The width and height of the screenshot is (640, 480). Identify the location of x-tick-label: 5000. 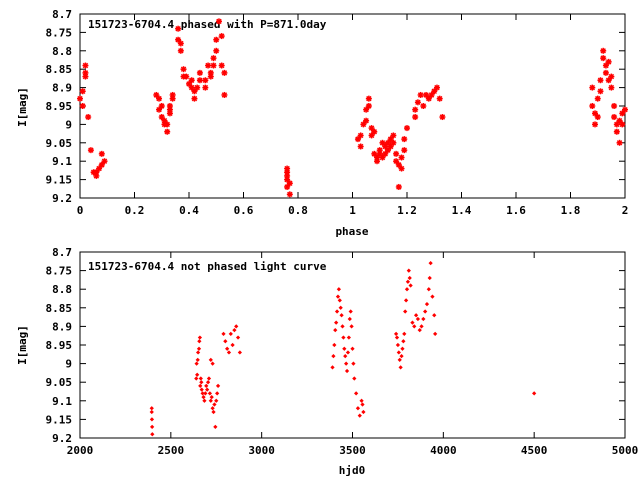
(625, 450).